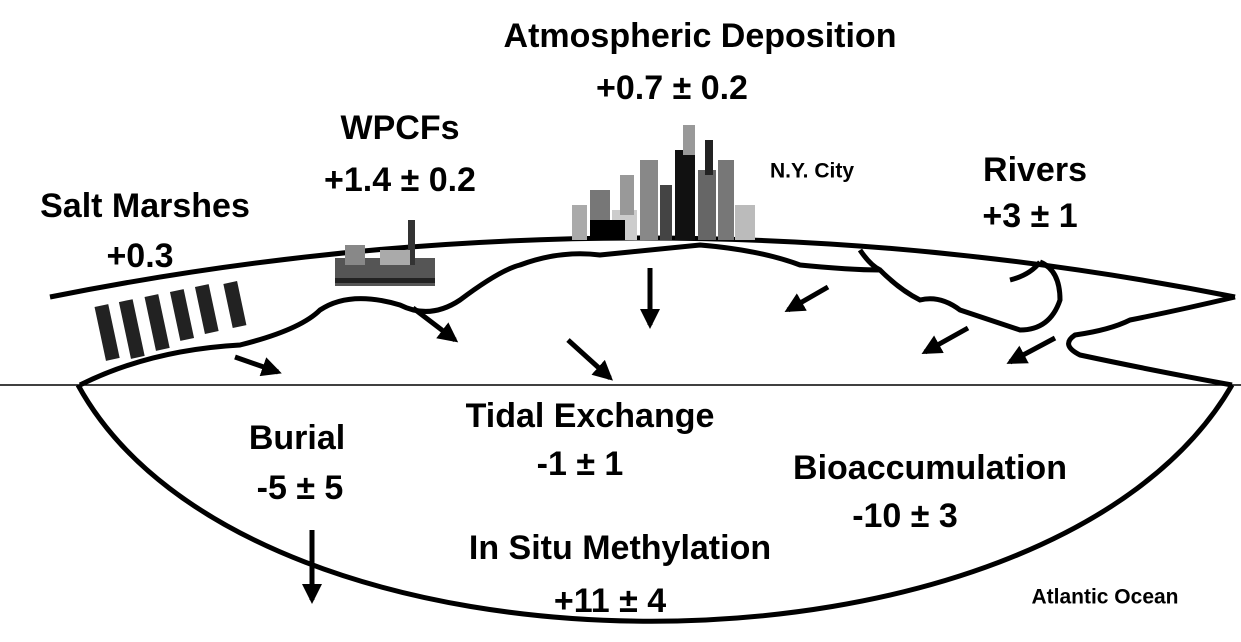 This screenshot has width=1241, height=642. What do you see at coordinates (580, 464) in the screenshot?
I see `node-value: -1 ± 1` at bounding box center [580, 464].